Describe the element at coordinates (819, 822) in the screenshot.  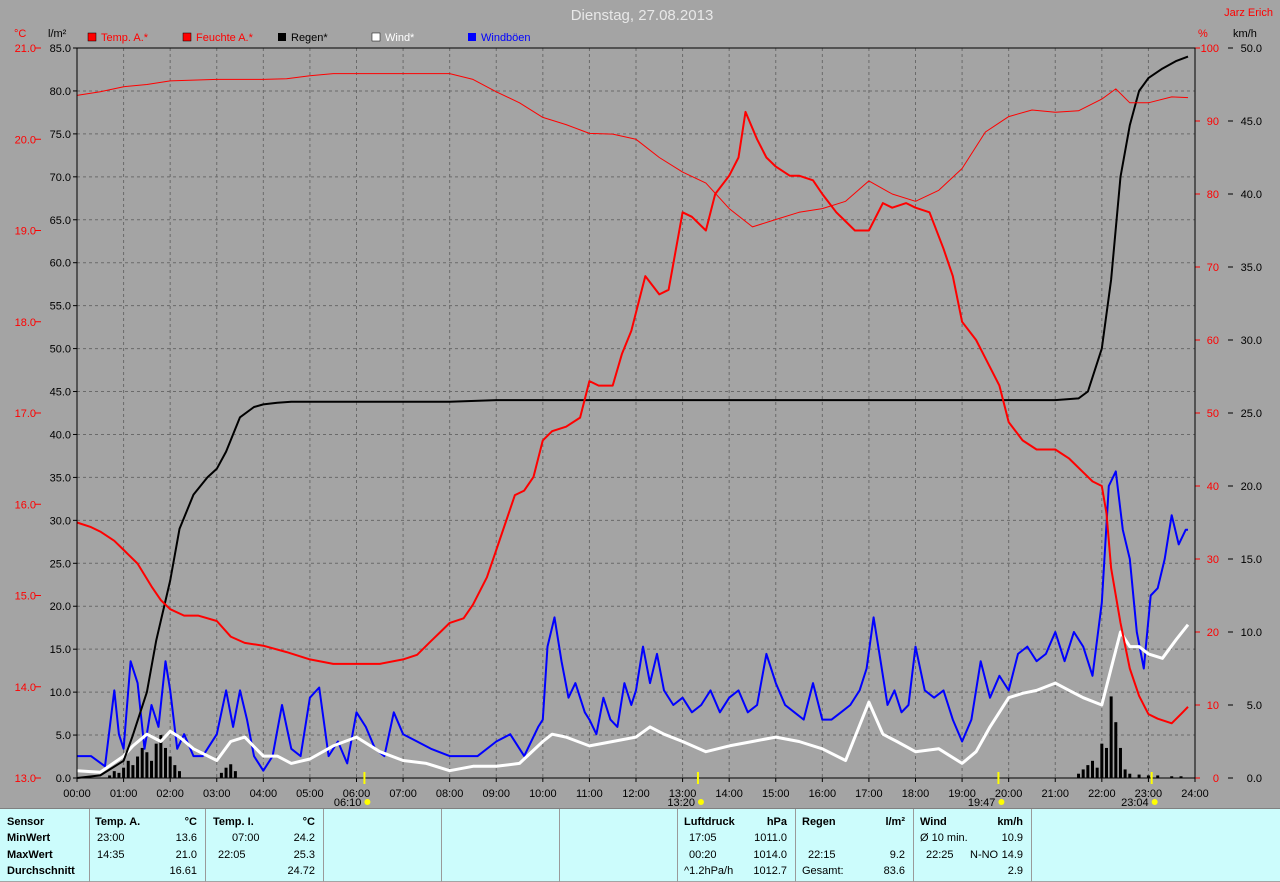
I see `regen-header: Regen` at that location.